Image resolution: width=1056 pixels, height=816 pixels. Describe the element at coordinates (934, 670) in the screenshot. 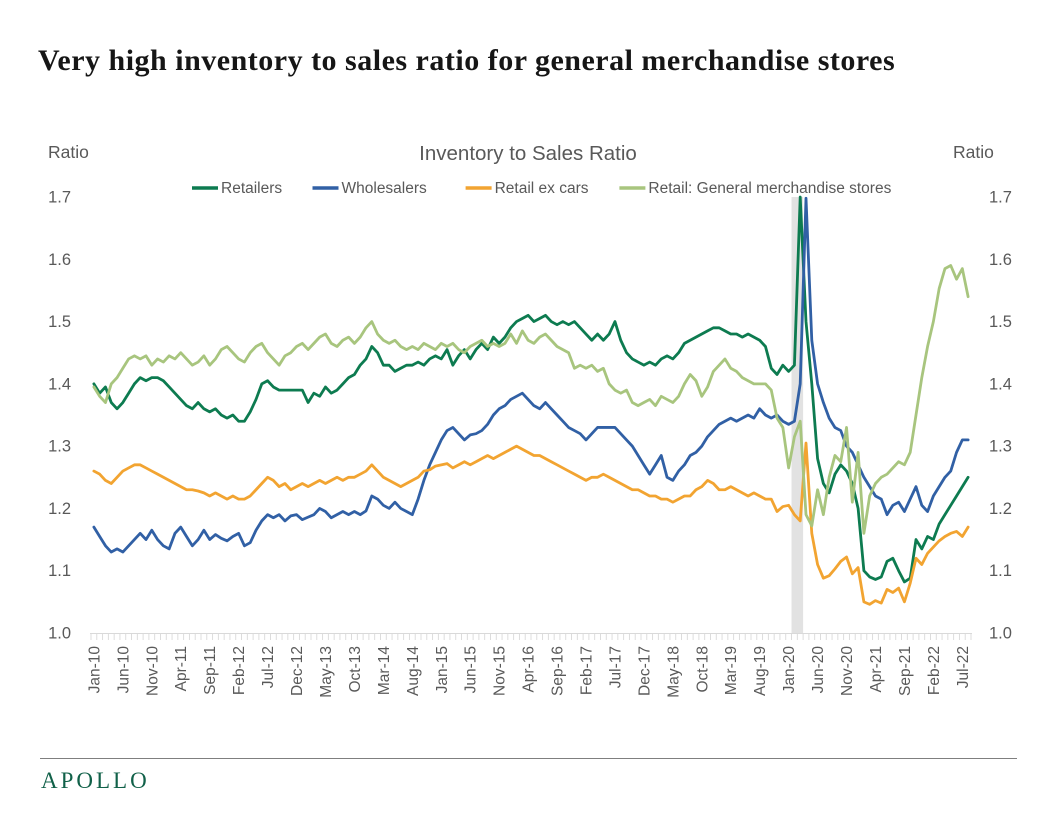

I see `x-tick-label: Feb-22` at that location.